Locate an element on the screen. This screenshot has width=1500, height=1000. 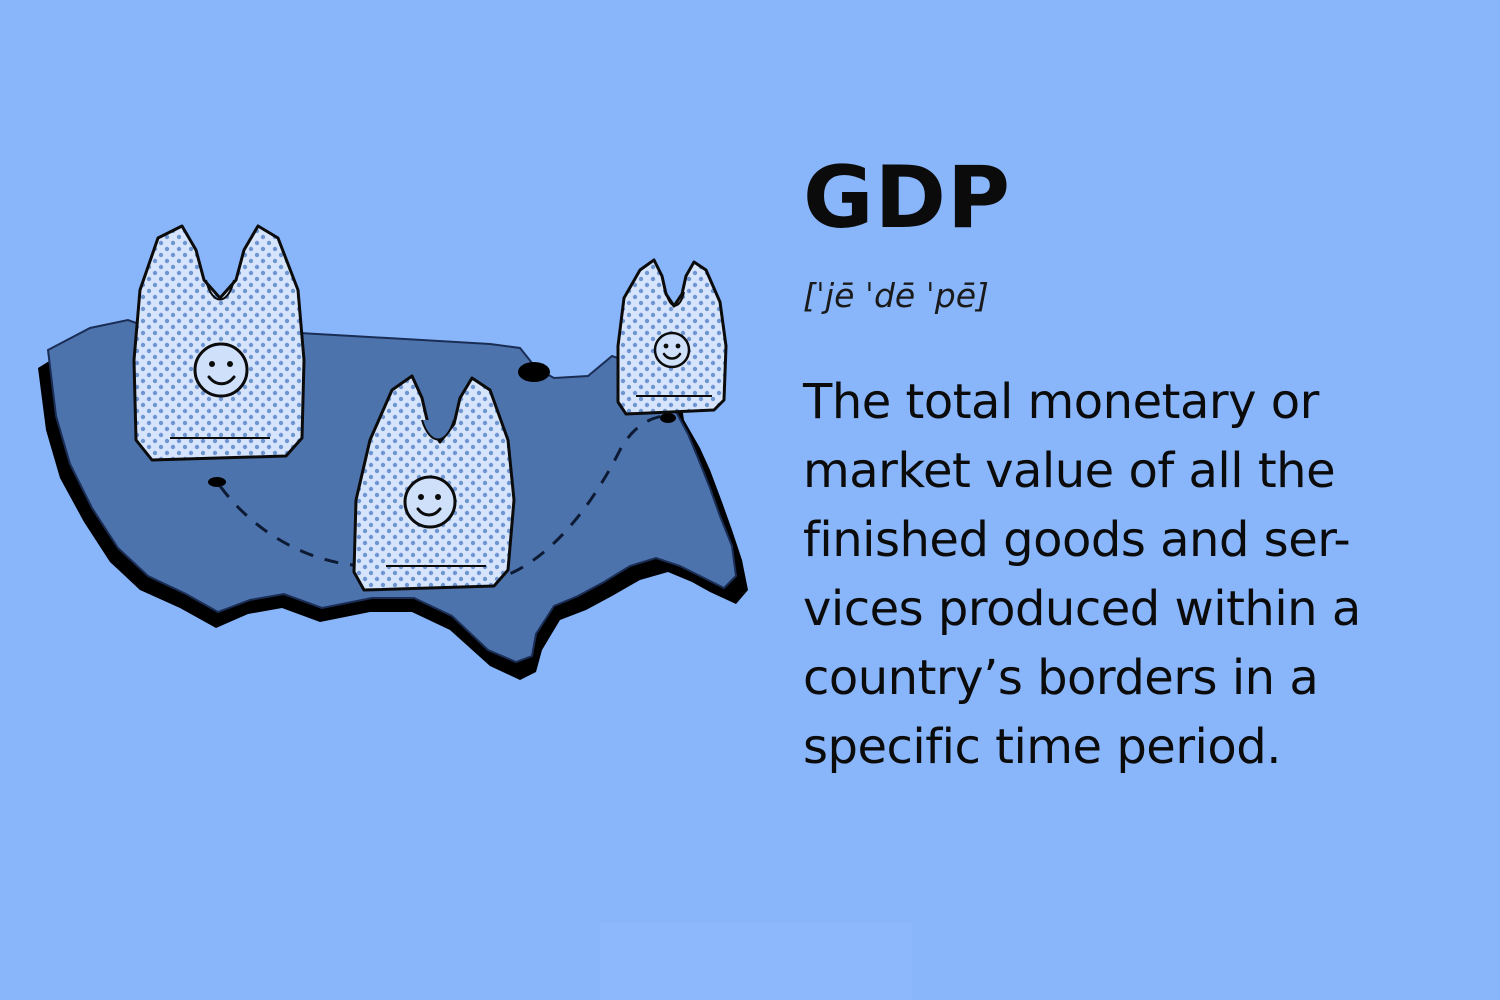
definition-line: market value of all the is located at coordinates (1069, 471).